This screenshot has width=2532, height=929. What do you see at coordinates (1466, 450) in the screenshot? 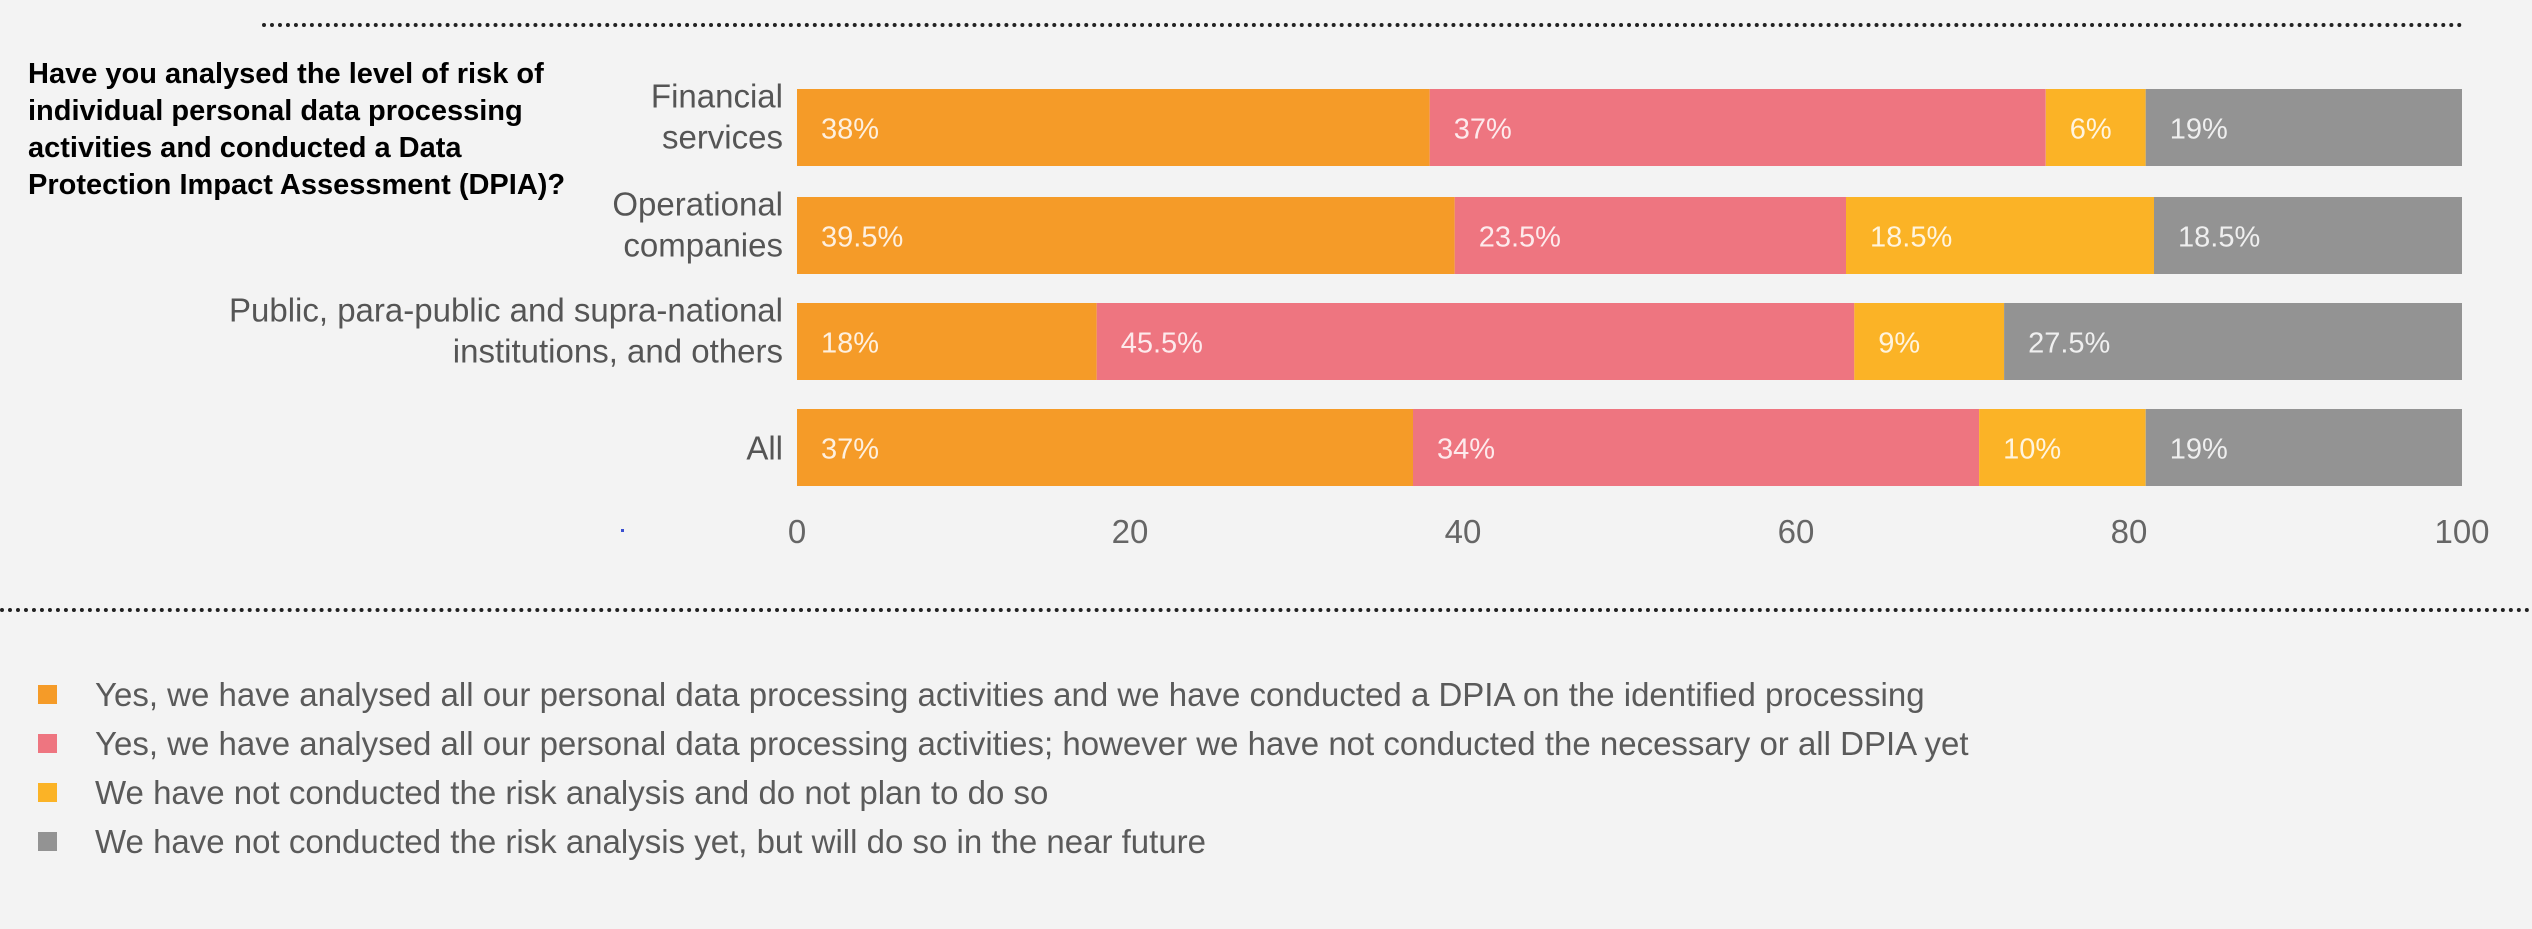
I see `data-label: 34%` at bounding box center [1466, 450].